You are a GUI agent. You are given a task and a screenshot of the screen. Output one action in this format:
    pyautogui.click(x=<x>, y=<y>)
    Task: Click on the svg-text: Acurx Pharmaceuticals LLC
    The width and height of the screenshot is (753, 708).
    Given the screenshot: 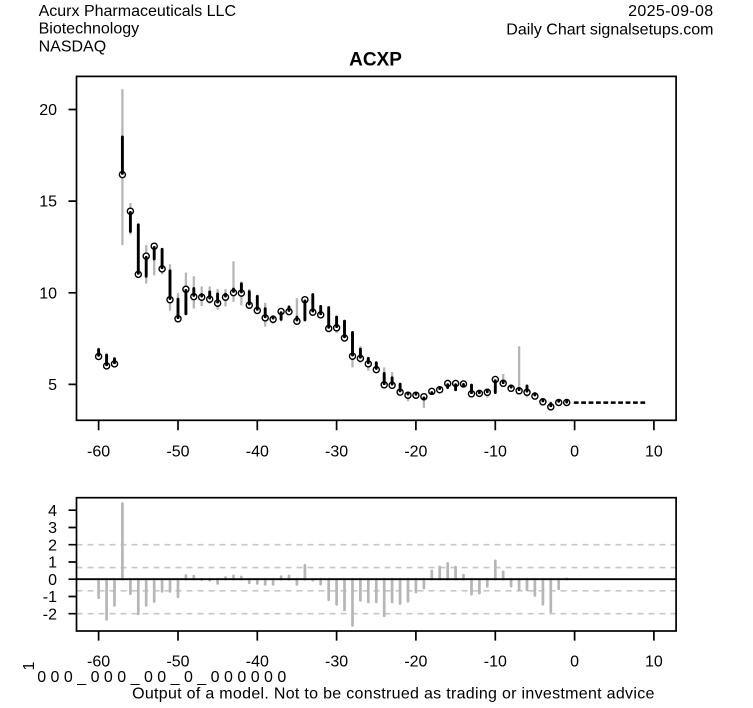 What is the action you would take?
    pyautogui.click(x=137, y=11)
    